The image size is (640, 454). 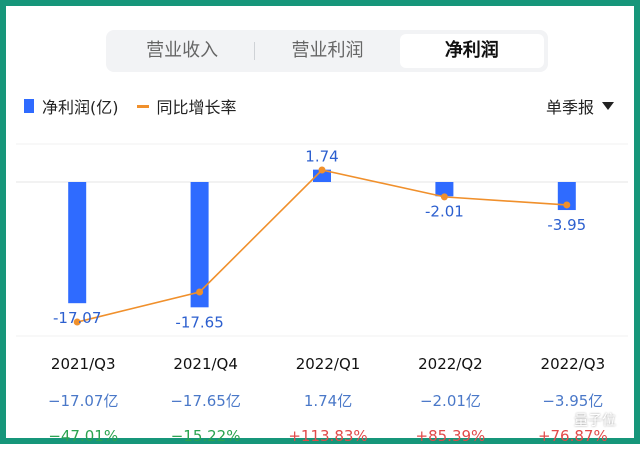 I want to click on chart-legend: 净利润(亿) 同比增长率, so click(x=130, y=106).